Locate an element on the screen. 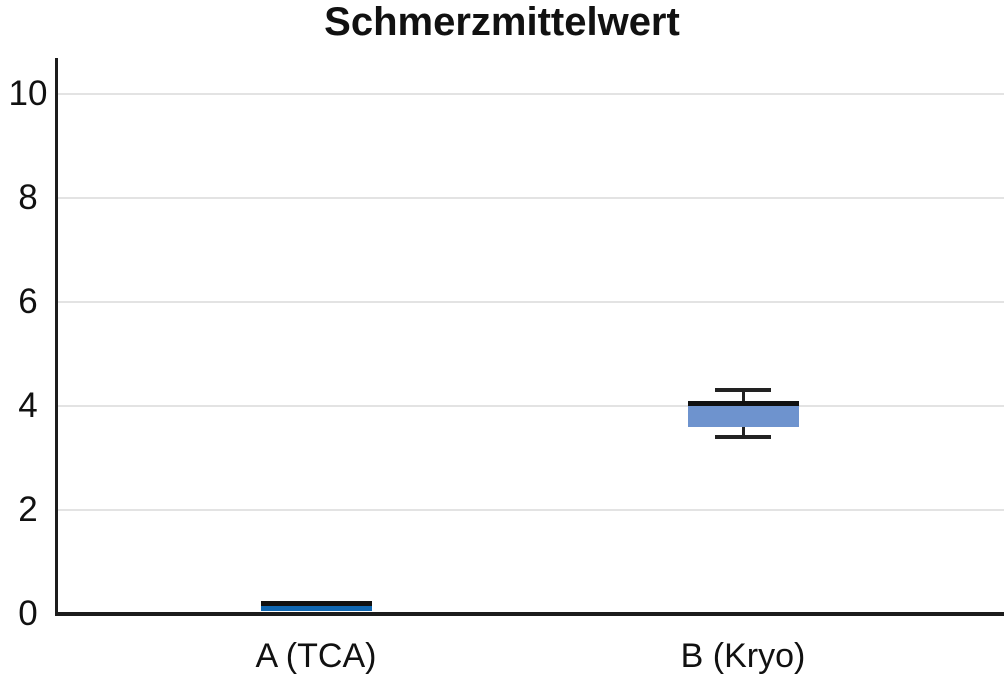 The width and height of the screenshot is (1004, 681). lower-whisker-cap is located at coordinates (743, 437).